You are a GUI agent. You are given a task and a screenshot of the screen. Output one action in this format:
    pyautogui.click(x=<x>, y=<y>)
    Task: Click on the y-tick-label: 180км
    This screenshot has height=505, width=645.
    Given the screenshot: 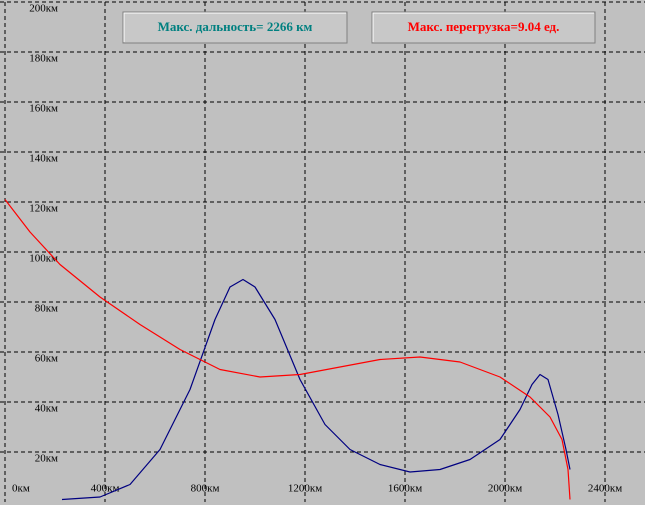 What is the action you would take?
    pyautogui.click(x=43, y=59)
    